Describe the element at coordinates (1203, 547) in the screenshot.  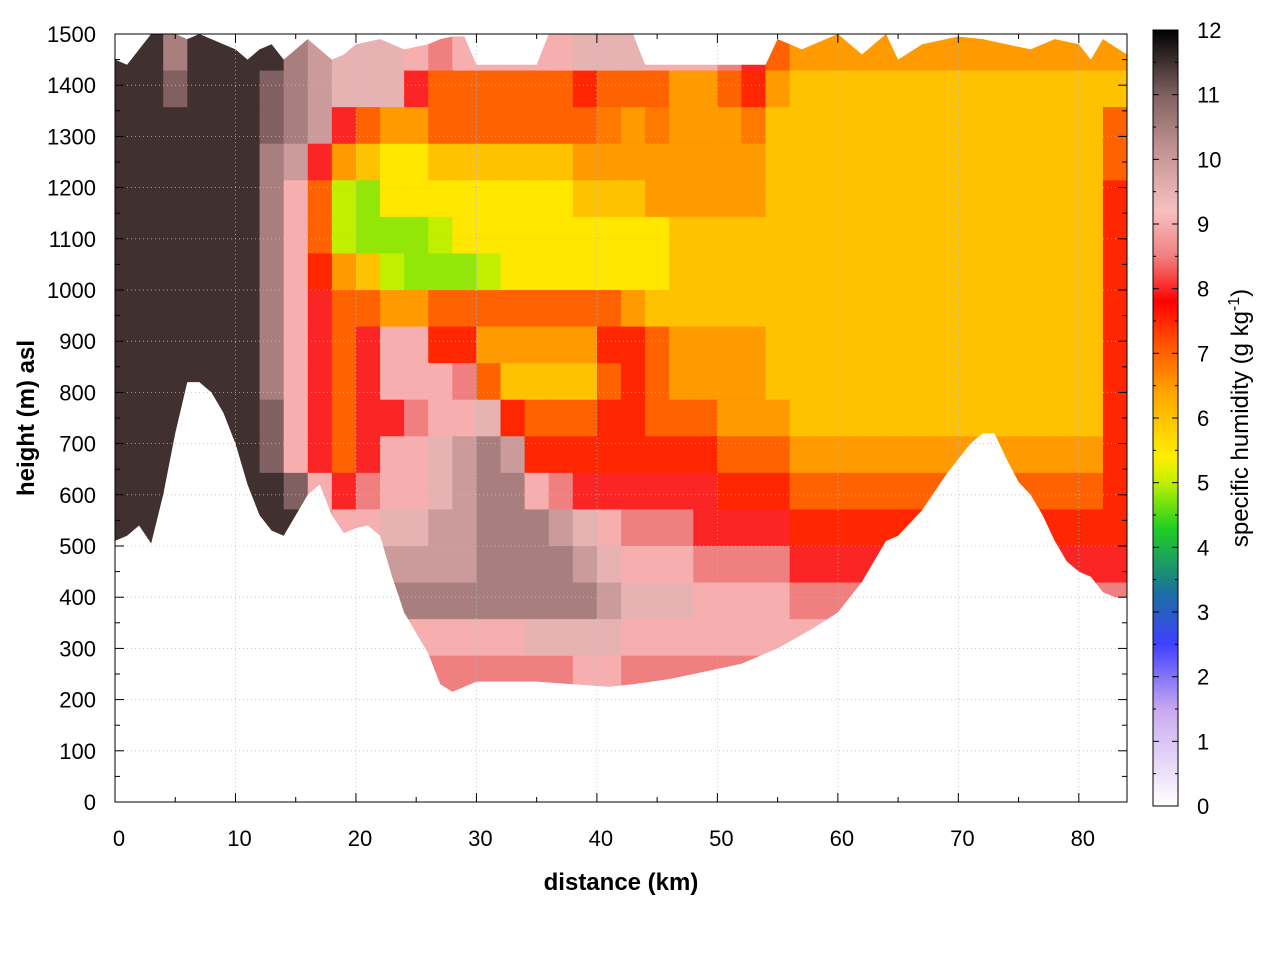
I see `colorbar-tick-label: 4` at that location.